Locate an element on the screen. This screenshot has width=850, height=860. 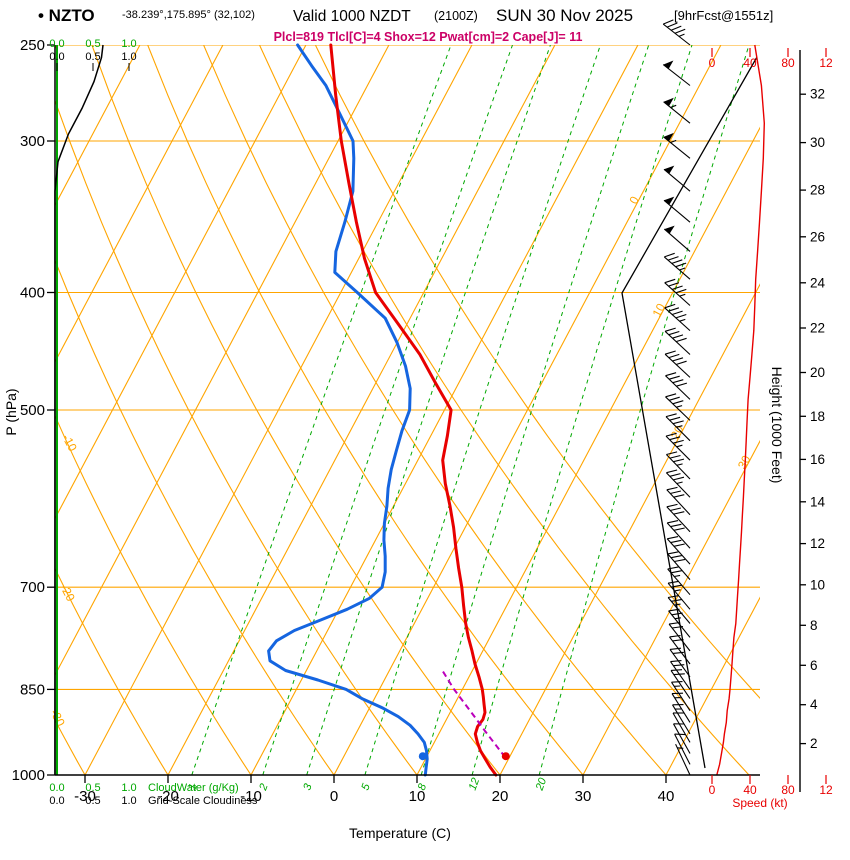
isotherm-label: 30 is located at coordinates (744, 462).